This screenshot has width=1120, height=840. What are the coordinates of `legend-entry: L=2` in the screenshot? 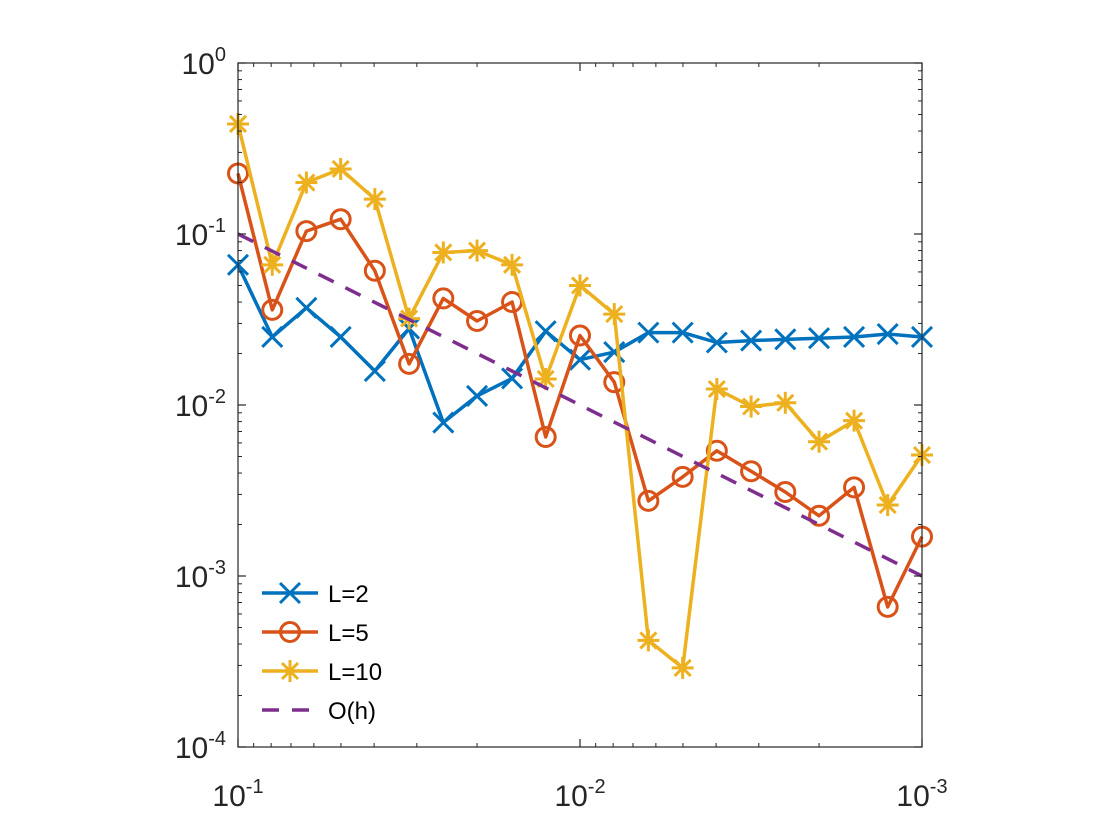 It's located at (315, 594).